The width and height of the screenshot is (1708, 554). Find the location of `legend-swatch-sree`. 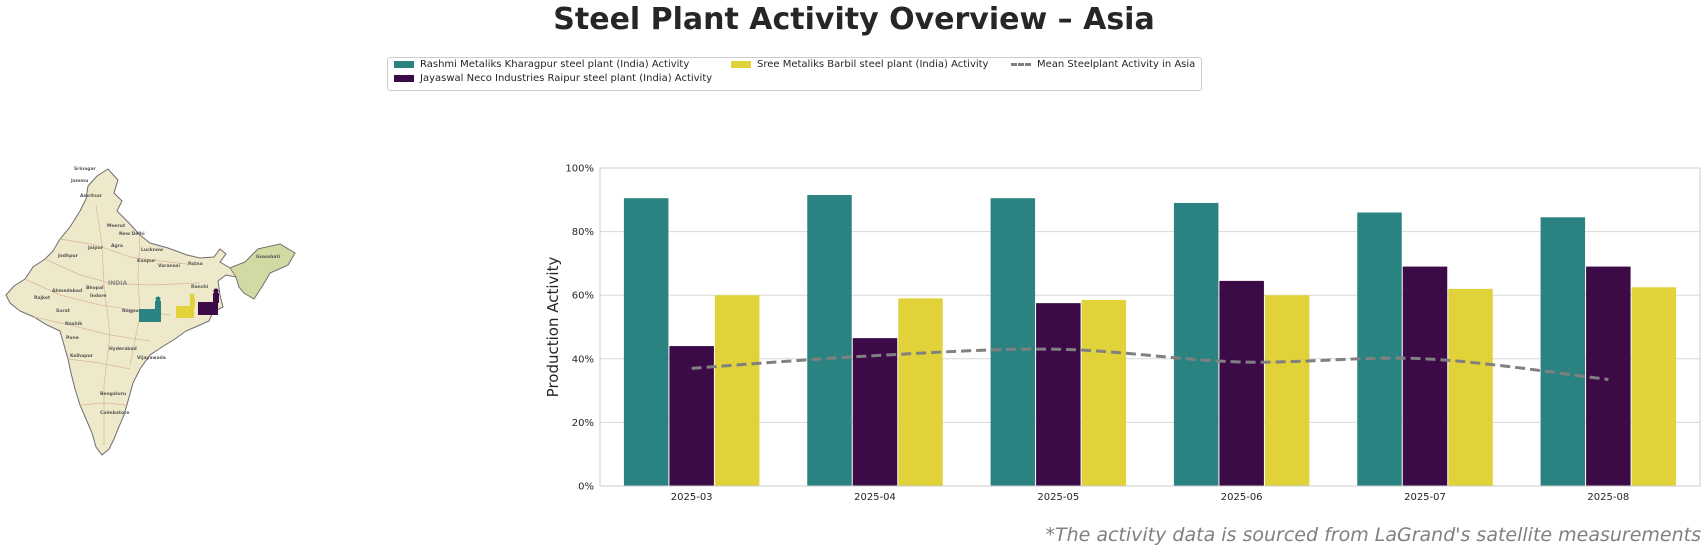

legend-swatch-sree is located at coordinates (741, 64).